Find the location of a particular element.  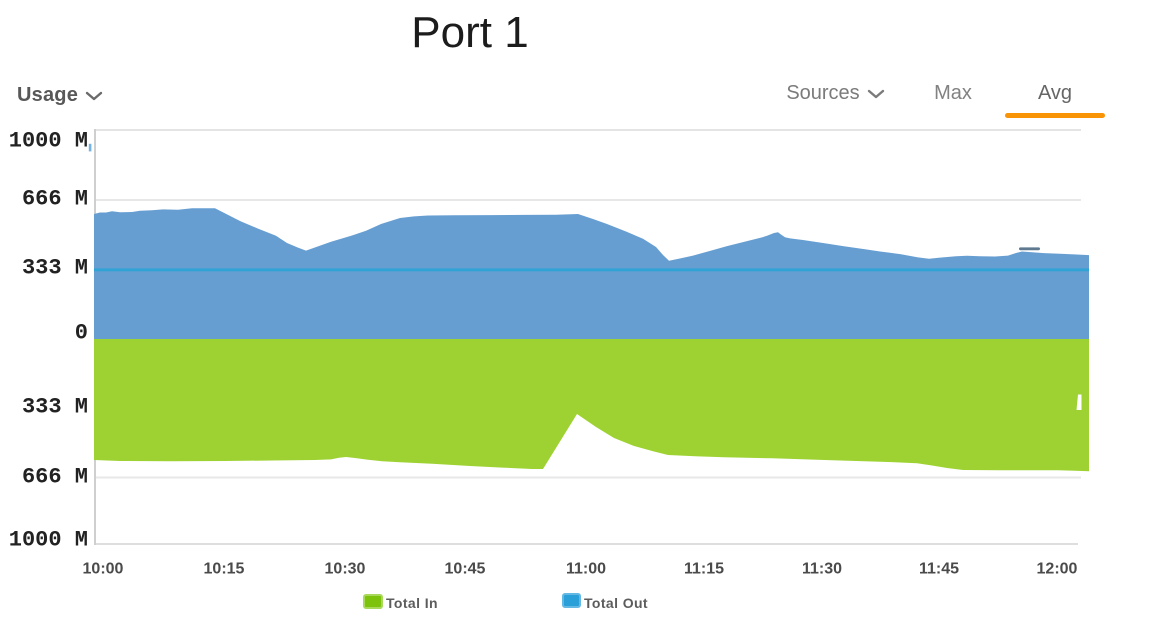

svg-text: 11:00 is located at coordinates (586, 569).